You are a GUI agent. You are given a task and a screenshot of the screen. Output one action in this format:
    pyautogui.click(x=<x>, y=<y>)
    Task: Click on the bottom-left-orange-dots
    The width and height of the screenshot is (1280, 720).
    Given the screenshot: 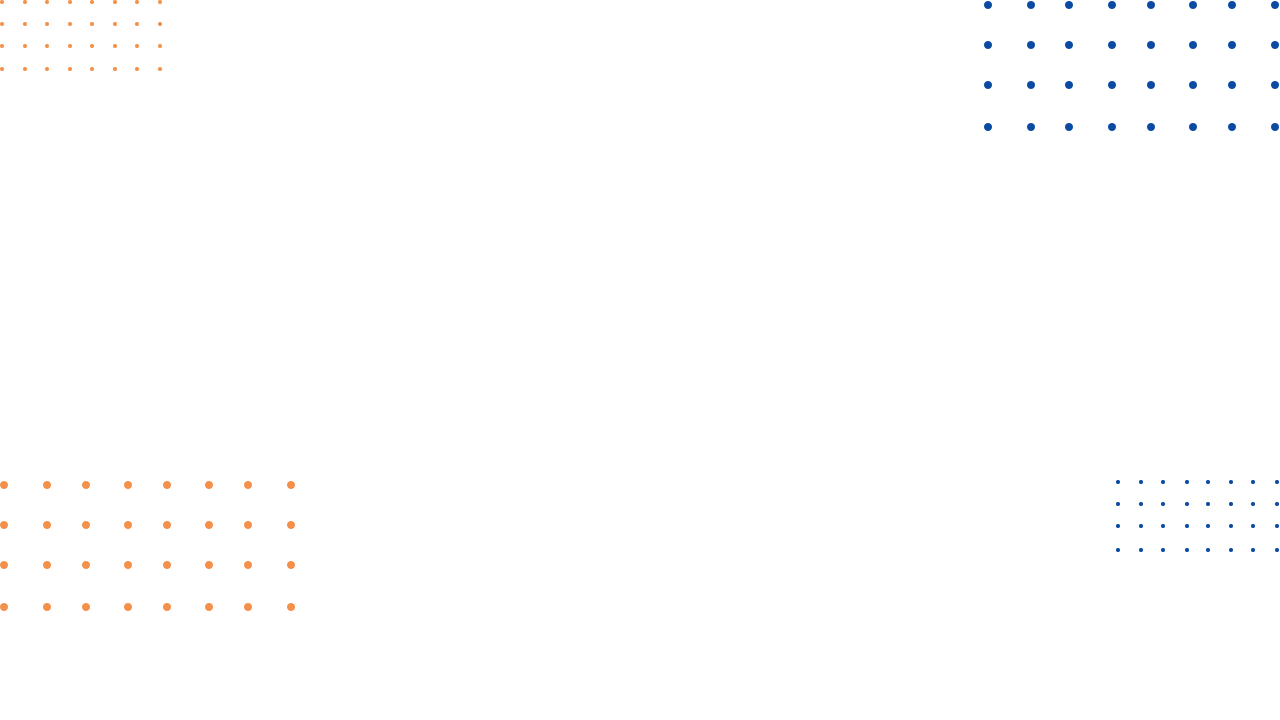 What is the action you would take?
    pyautogui.click(x=150, y=545)
    